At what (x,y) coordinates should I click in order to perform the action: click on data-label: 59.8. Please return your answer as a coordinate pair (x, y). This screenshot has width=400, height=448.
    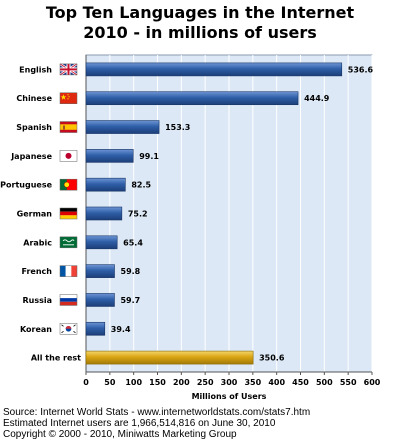
    Looking at the image, I should click on (131, 271).